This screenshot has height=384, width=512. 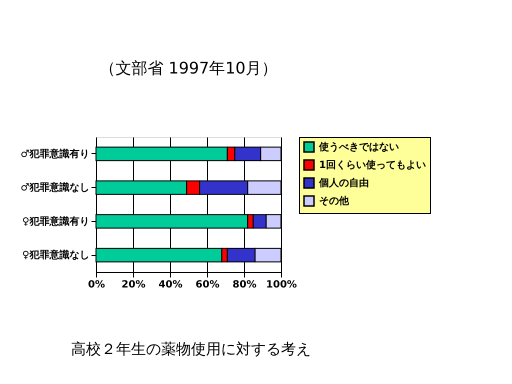 What do you see at coordinates (191, 349) in the screenshot?
I see `text: 高校２年生の薬物使用に対する考え` at bounding box center [191, 349].